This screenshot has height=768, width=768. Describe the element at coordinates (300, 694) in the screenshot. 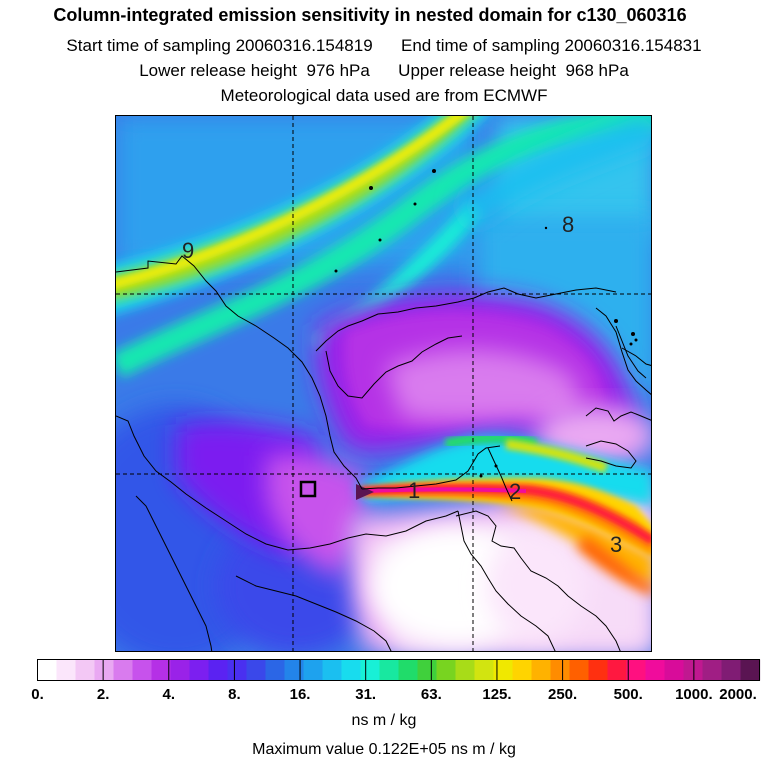

I see `colorbar-tick-label: 16.` at that location.